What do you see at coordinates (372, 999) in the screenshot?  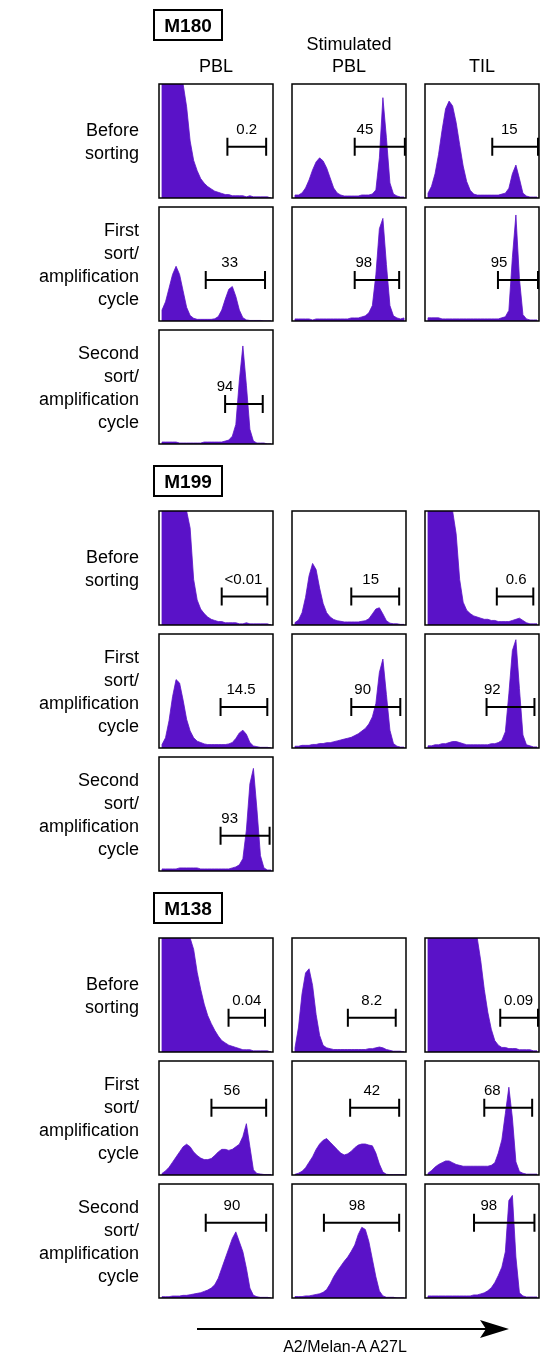 I see `annotation: 8.2` at bounding box center [372, 999].